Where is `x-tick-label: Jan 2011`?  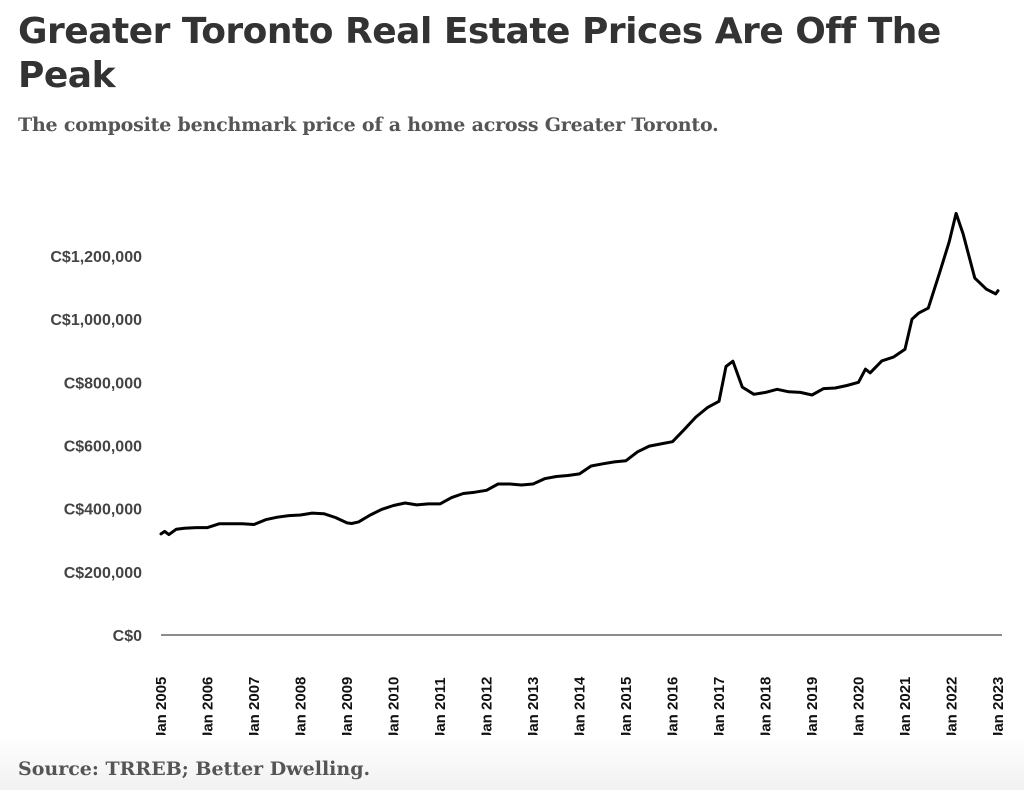
x-tick-label: Jan 2011 is located at coordinates (440, 708).